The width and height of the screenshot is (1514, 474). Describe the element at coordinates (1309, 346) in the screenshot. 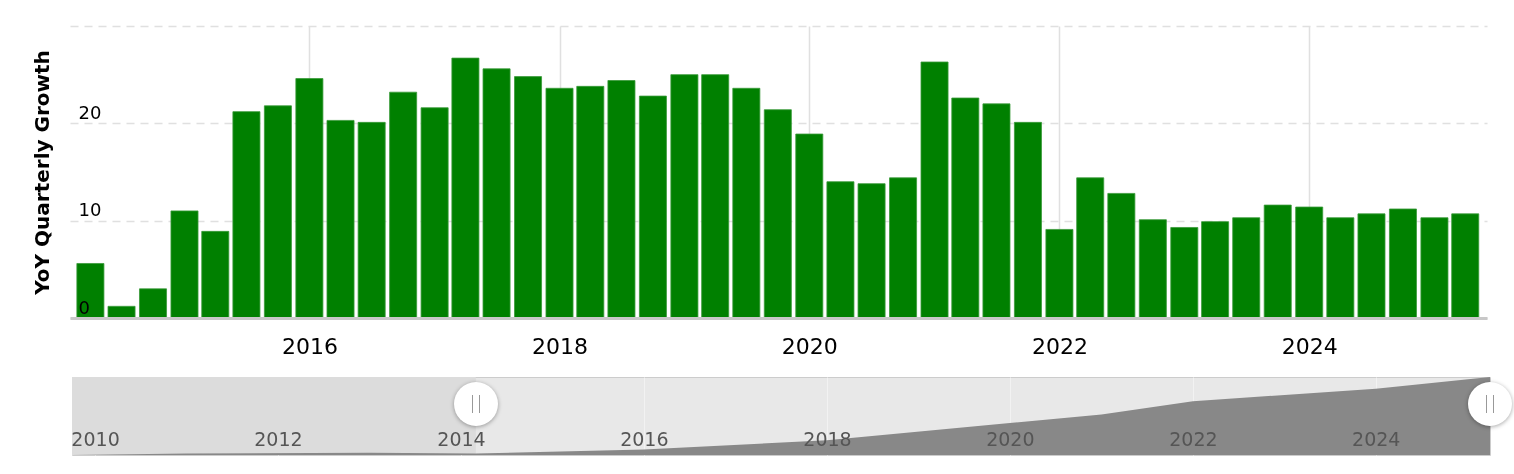

I see `x-tick-label: 2024` at that location.